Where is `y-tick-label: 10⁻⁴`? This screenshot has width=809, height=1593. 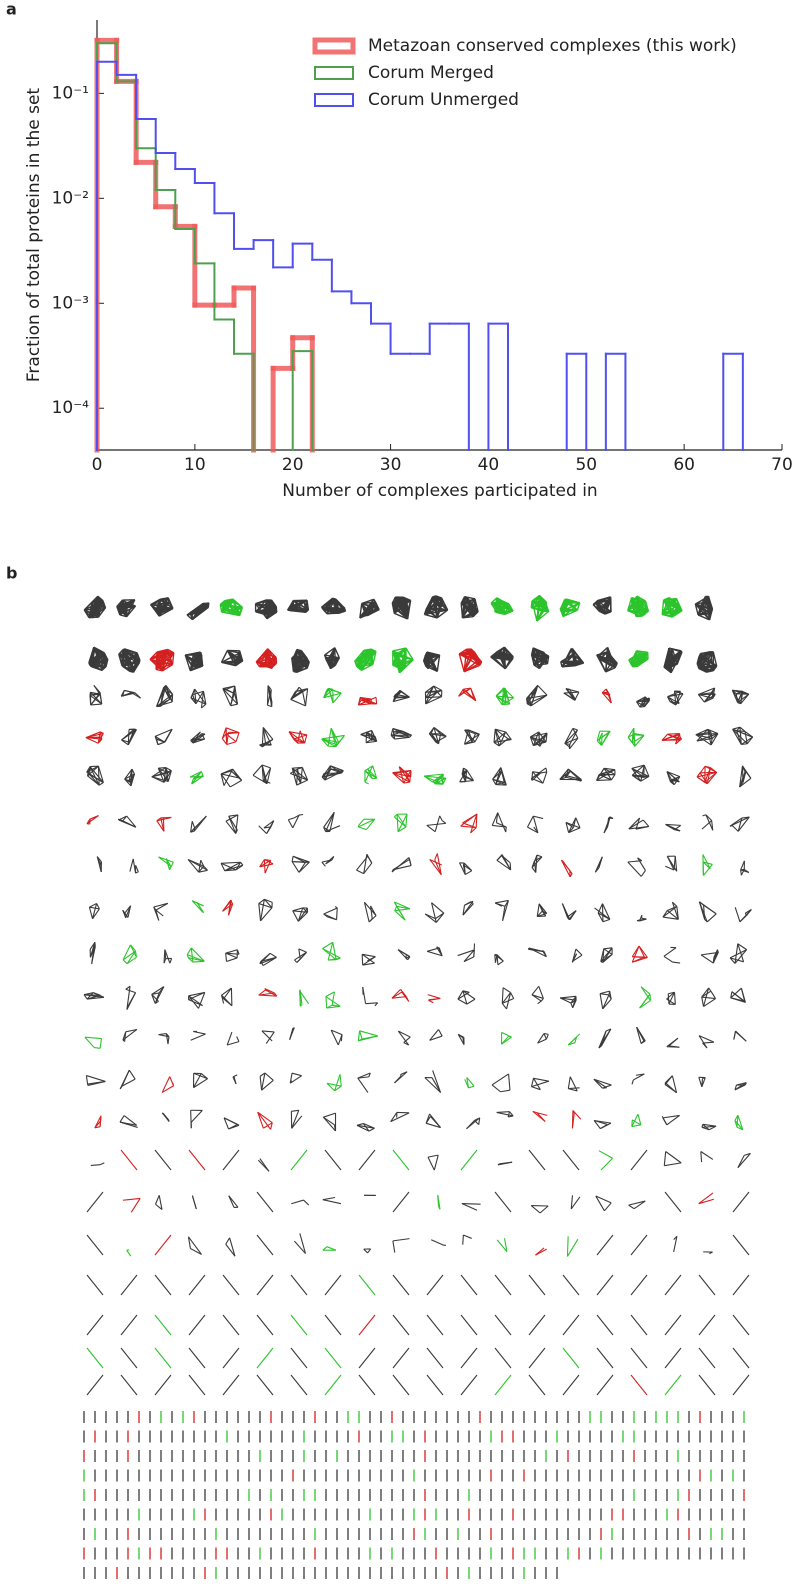 y-tick-label: 10⁻⁴ is located at coordinates (71, 408).